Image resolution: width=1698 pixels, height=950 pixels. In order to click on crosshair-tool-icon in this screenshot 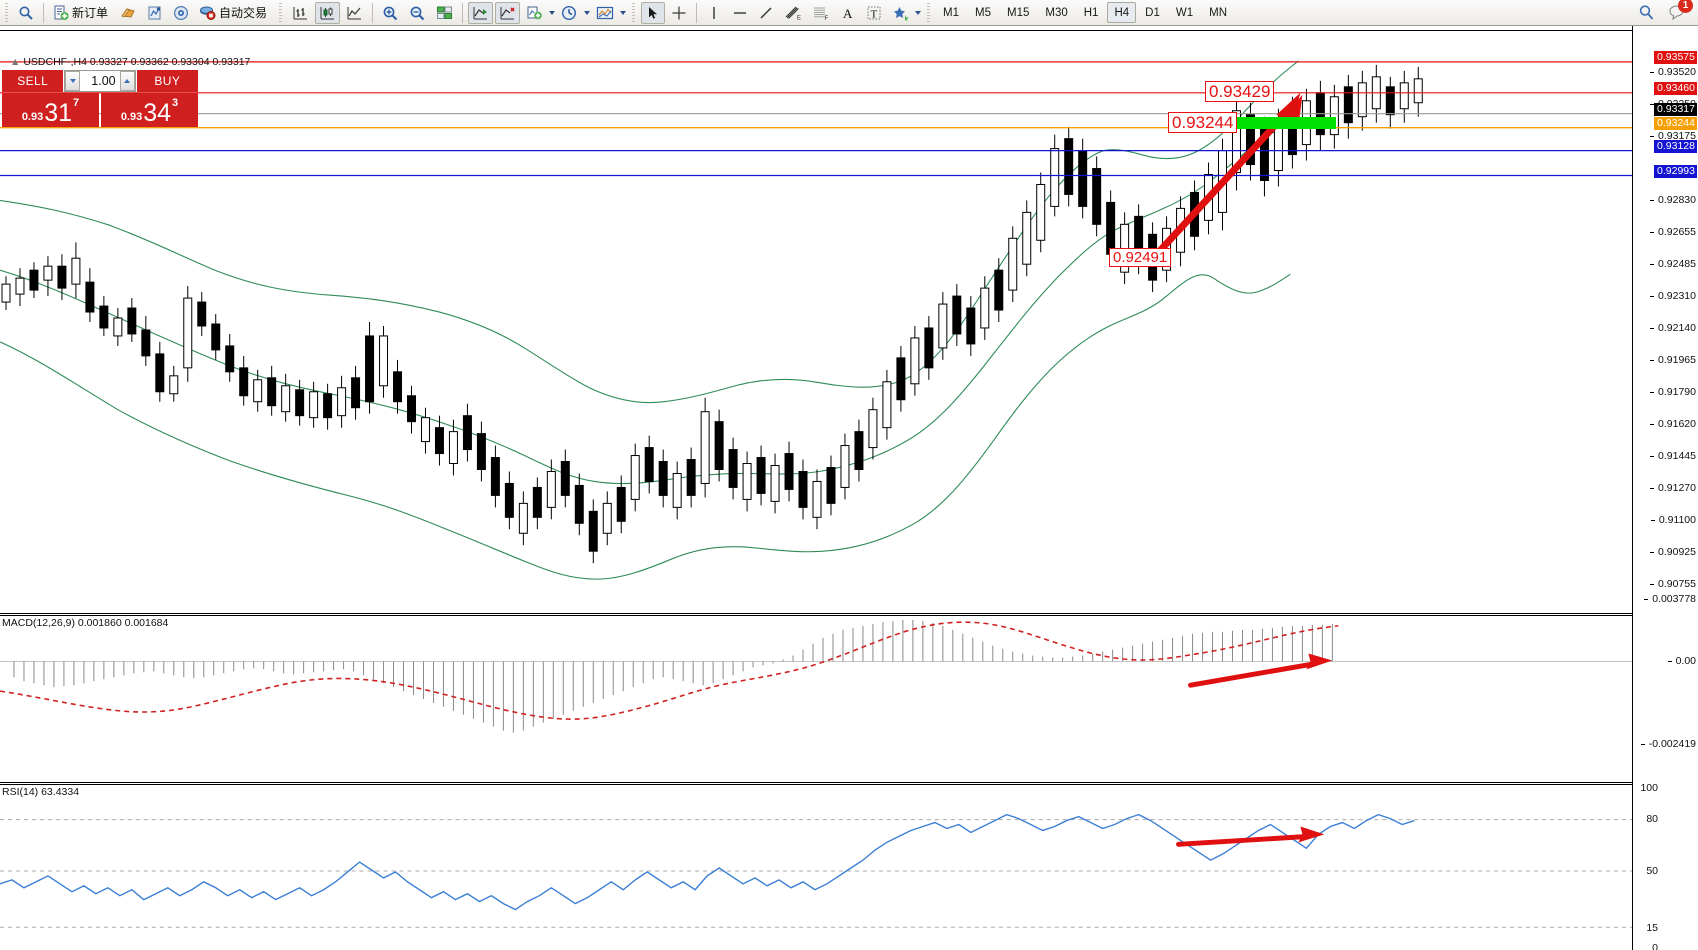, I will do `click(155, 13)`.